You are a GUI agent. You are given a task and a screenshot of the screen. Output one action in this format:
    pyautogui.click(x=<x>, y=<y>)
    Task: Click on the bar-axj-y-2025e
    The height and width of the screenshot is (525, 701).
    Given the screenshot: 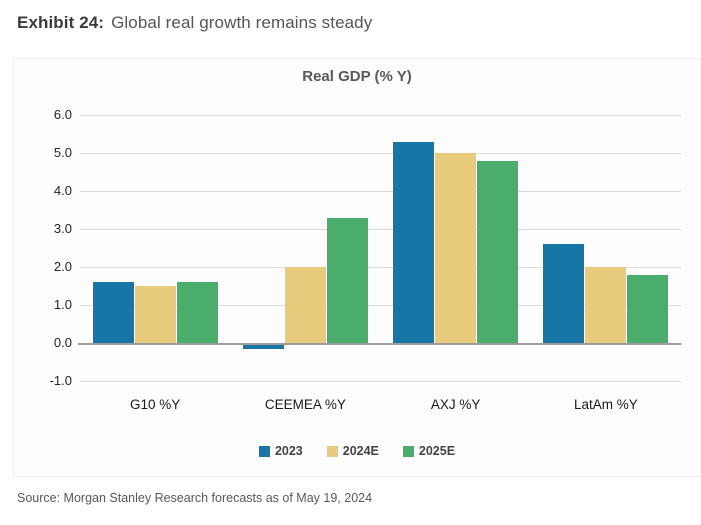 What is the action you would take?
    pyautogui.click(x=498, y=251)
    